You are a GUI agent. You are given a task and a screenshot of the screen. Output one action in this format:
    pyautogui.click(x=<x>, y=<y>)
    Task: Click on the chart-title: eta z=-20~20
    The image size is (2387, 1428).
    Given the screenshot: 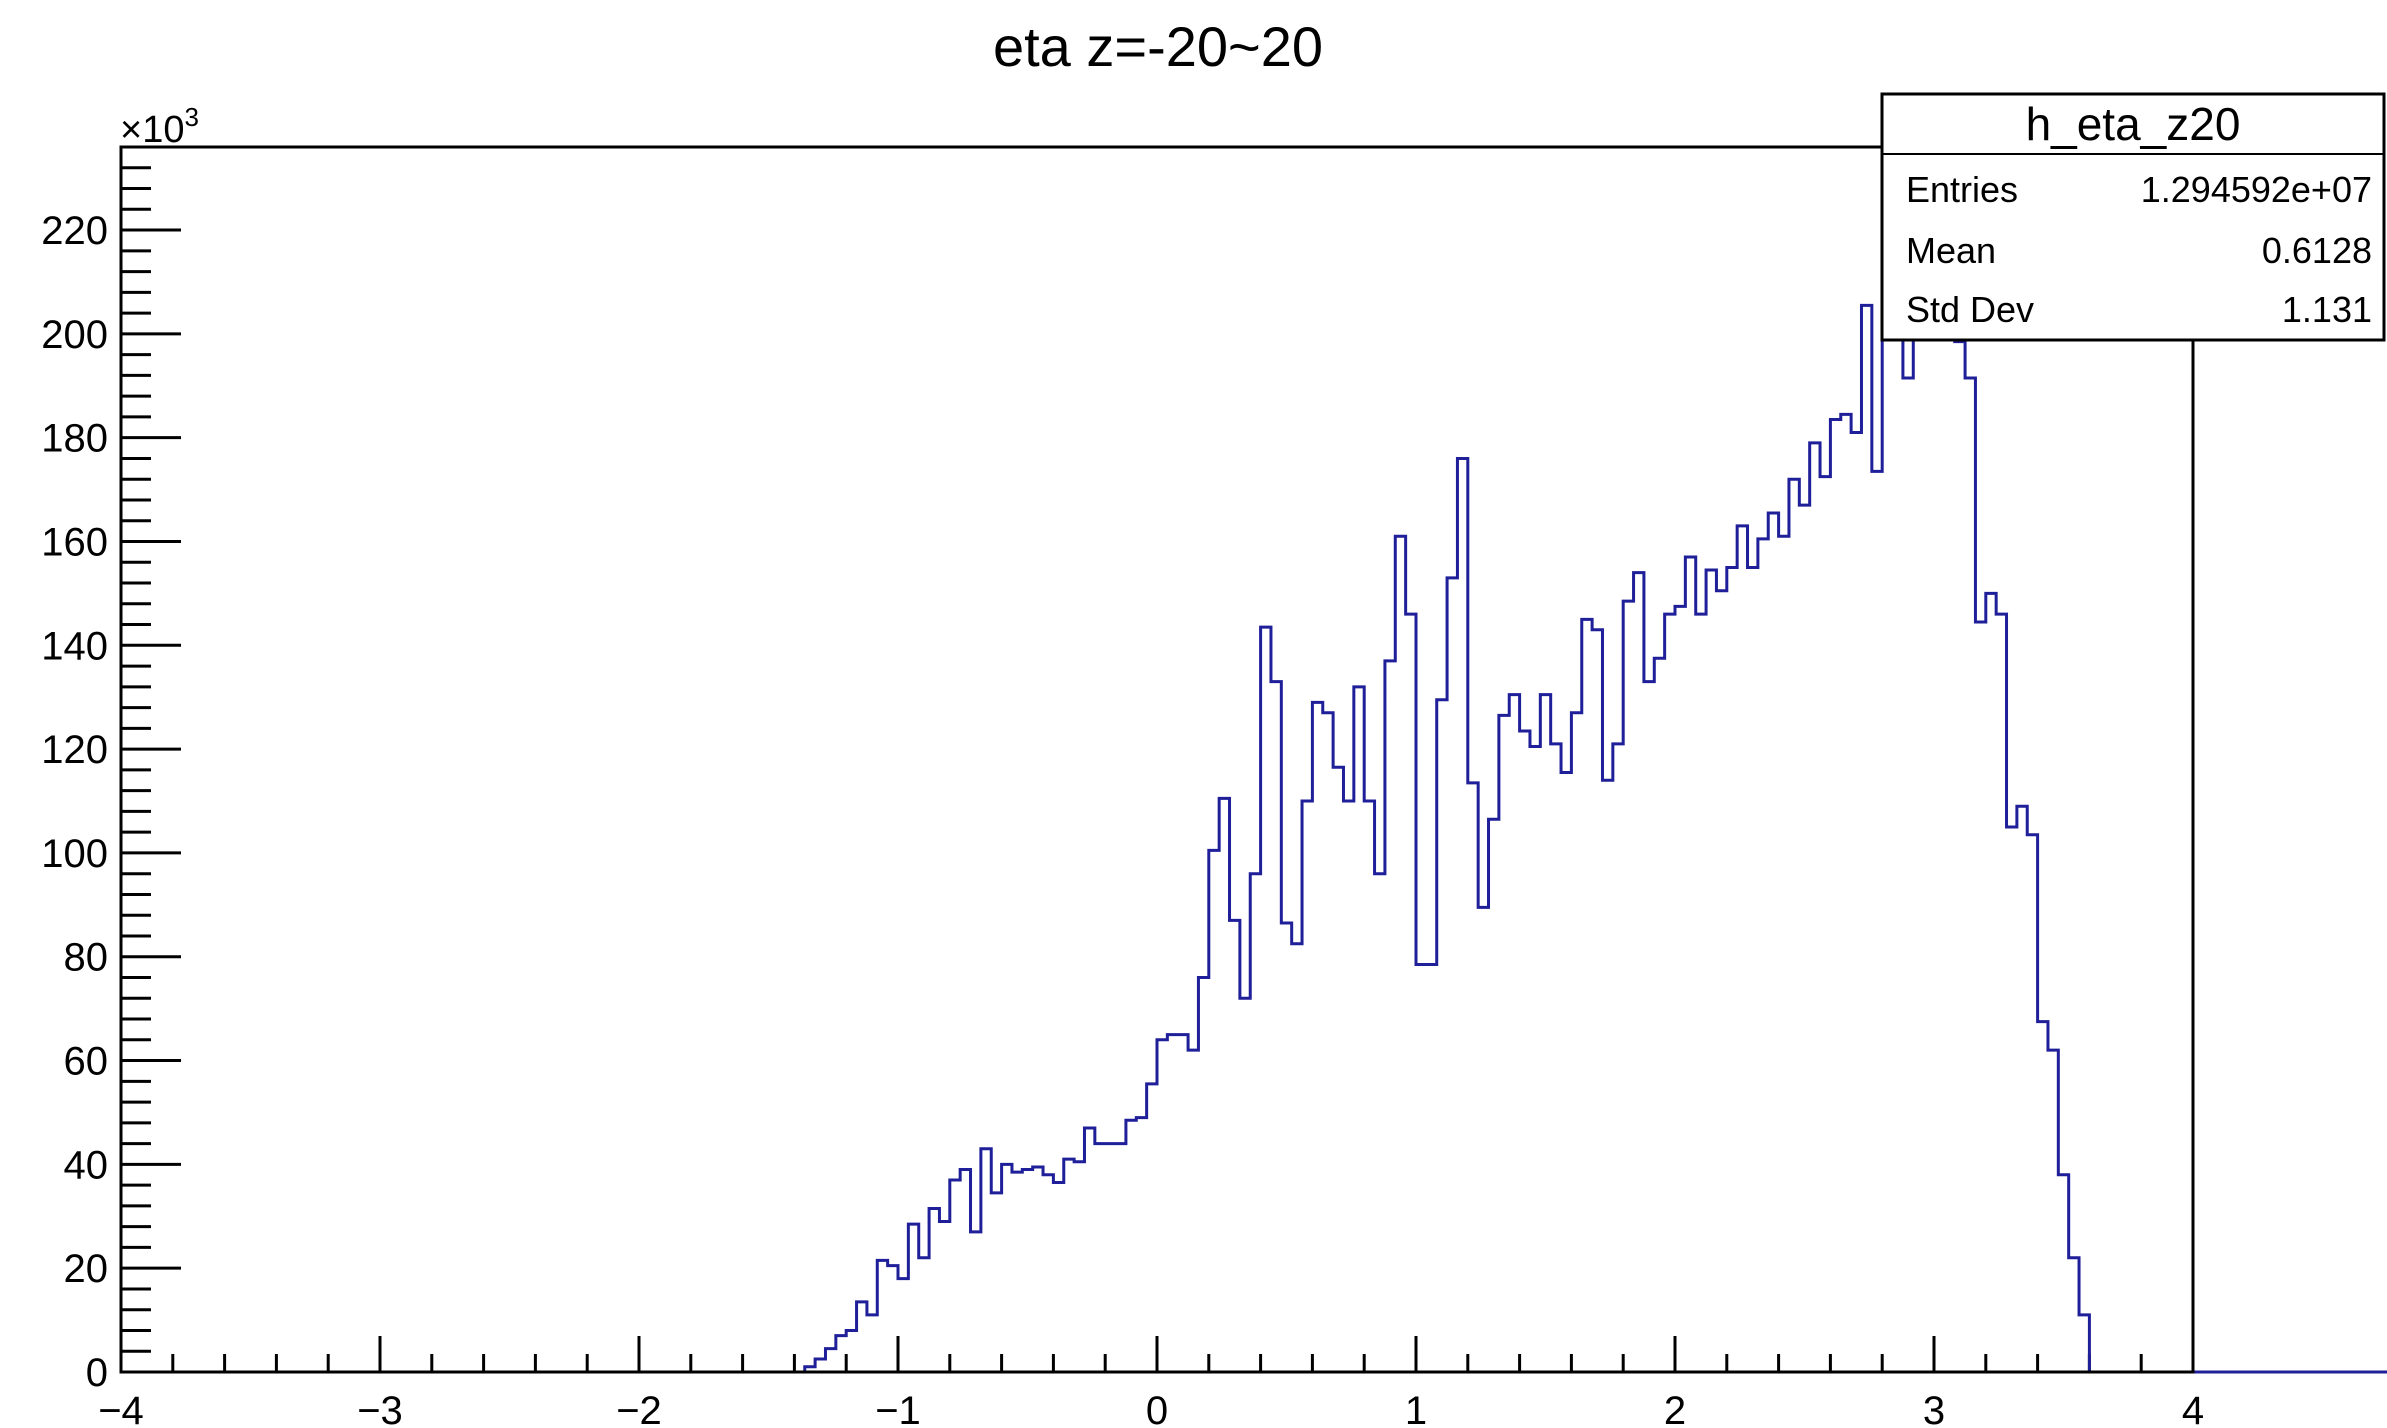 What is the action you would take?
    pyautogui.click(x=1158, y=46)
    